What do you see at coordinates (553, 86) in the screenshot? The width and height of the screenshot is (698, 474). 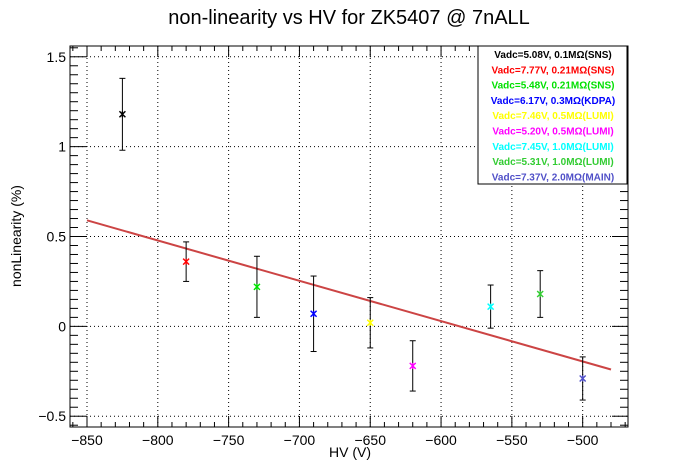 I see `legend-entry: Vadc=5.48V, 0.21MΩ(SNS)` at bounding box center [553, 86].